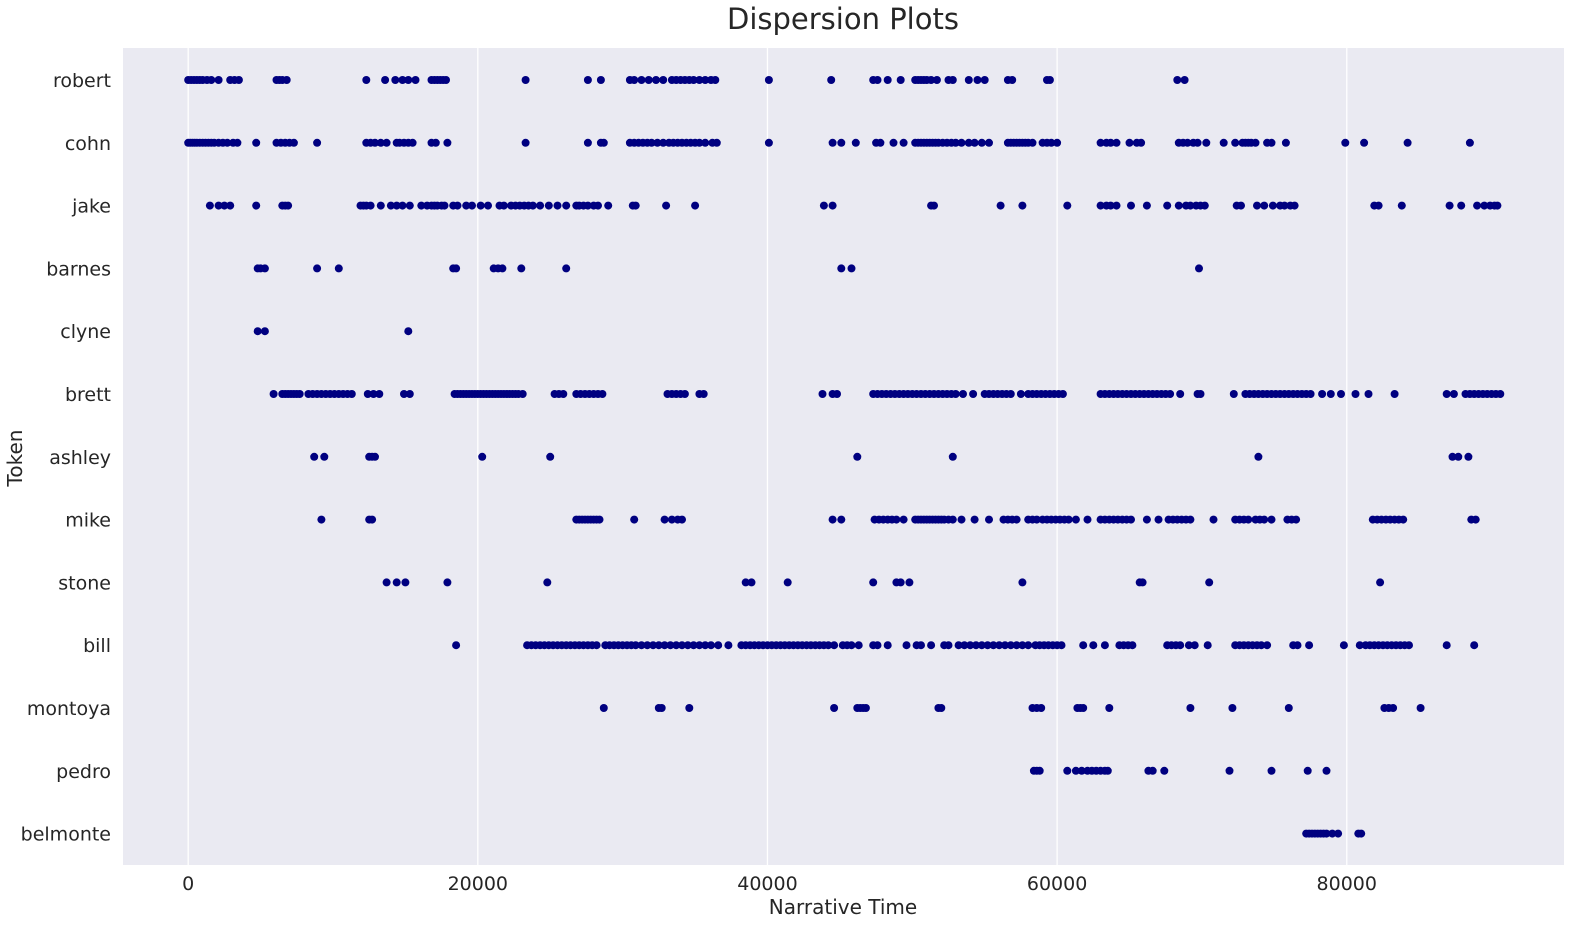  Describe the element at coordinates (84, 583) in the screenshot. I see `y-tick-label-stone: stone` at that location.